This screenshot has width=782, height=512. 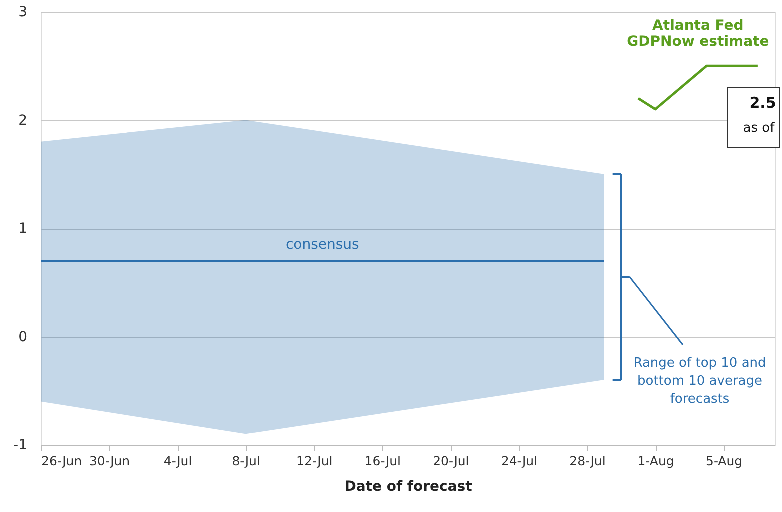 I want to click on x-tick-label: 26-Jun, so click(x=62, y=461).